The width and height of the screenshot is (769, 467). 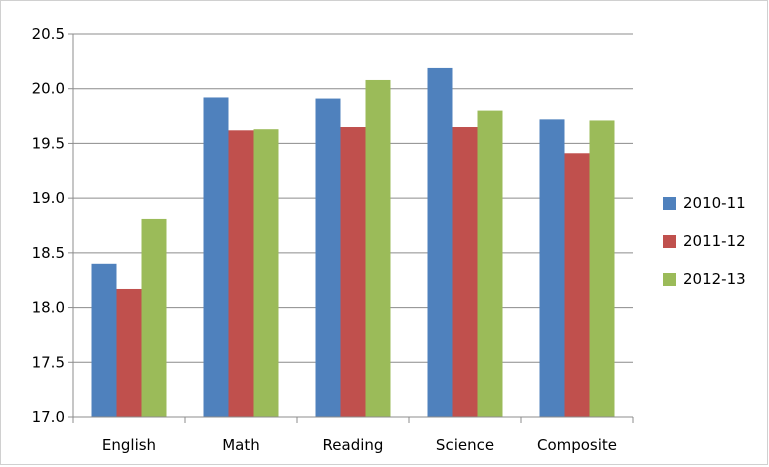 What do you see at coordinates (440, 242) in the screenshot?
I see `bar-2010-11-science` at bounding box center [440, 242].